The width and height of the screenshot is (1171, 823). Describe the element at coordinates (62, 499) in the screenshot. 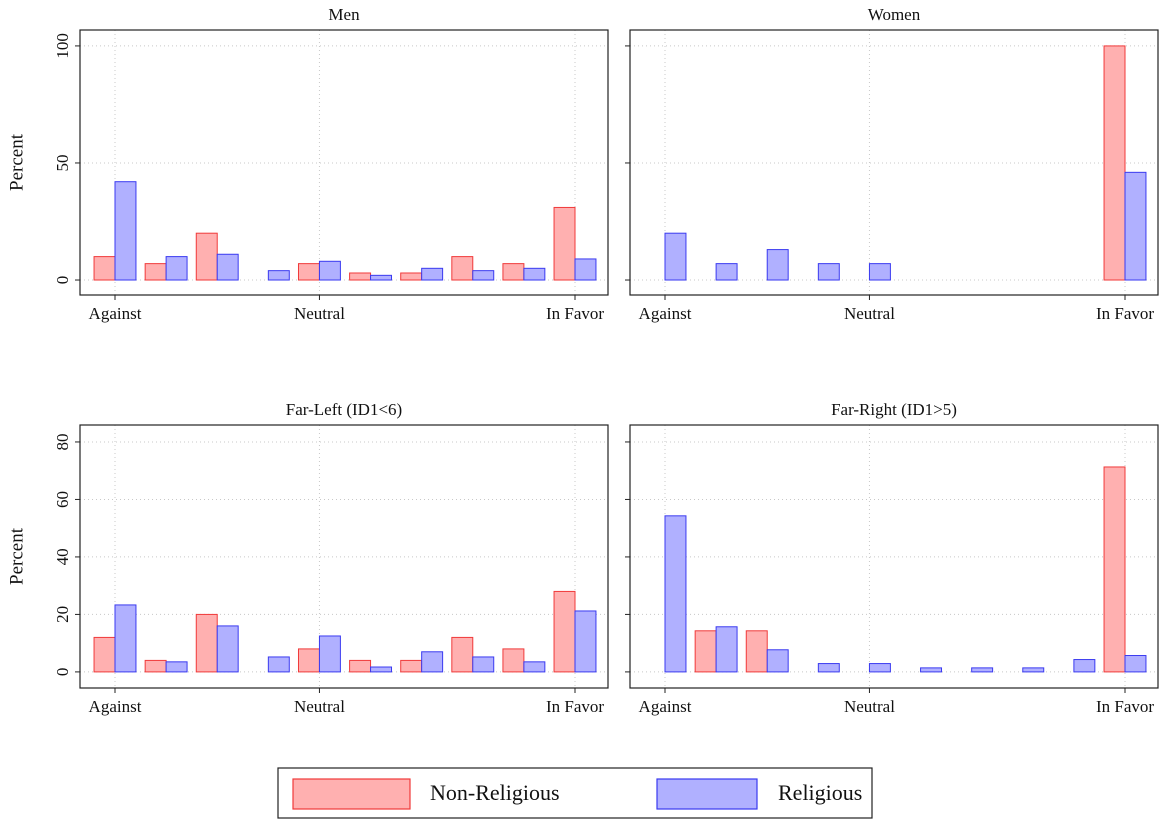

I see `y-tick-label: 60` at that location.